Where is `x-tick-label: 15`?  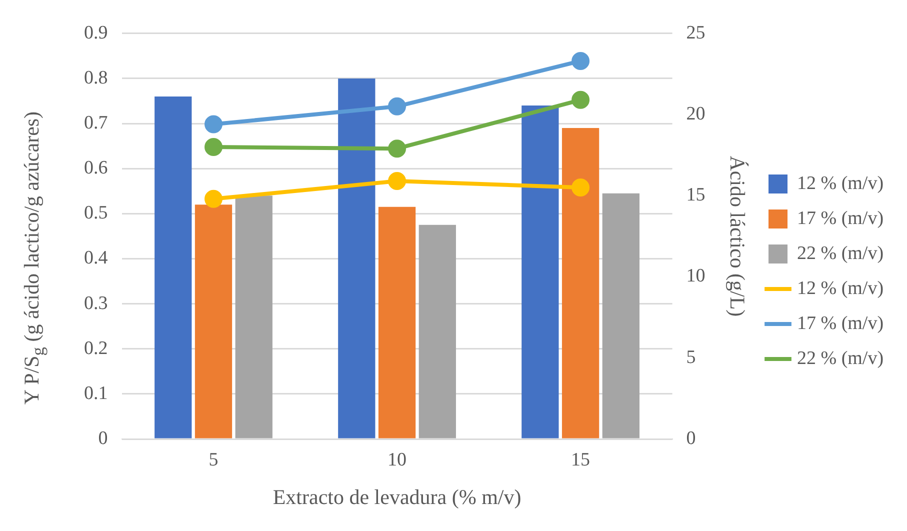 x-tick-label: 15 is located at coordinates (580, 459).